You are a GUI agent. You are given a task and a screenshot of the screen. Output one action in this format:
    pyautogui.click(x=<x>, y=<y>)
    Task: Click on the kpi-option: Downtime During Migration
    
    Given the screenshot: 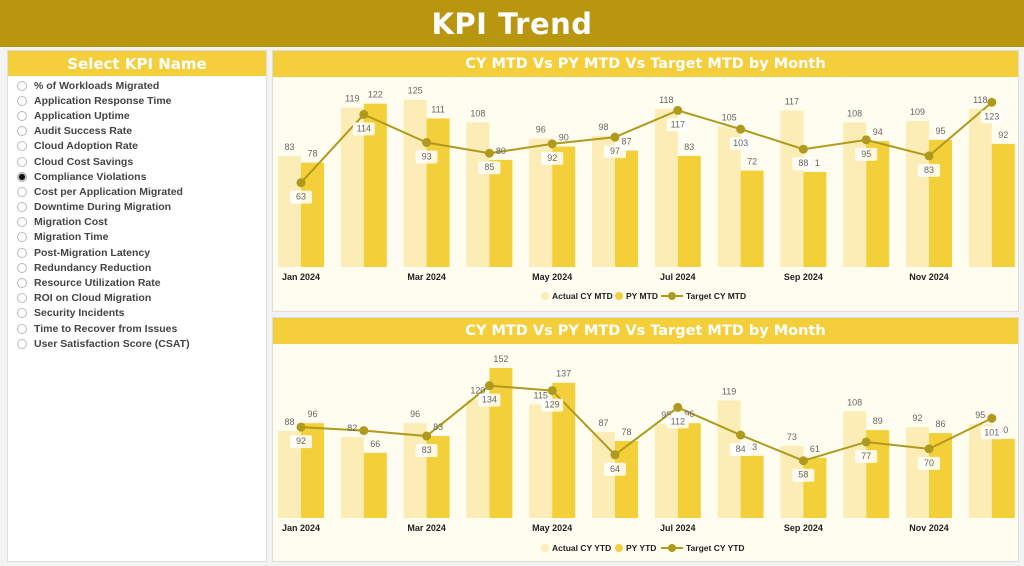 What is the action you would take?
    pyautogui.click(x=137, y=207)
    